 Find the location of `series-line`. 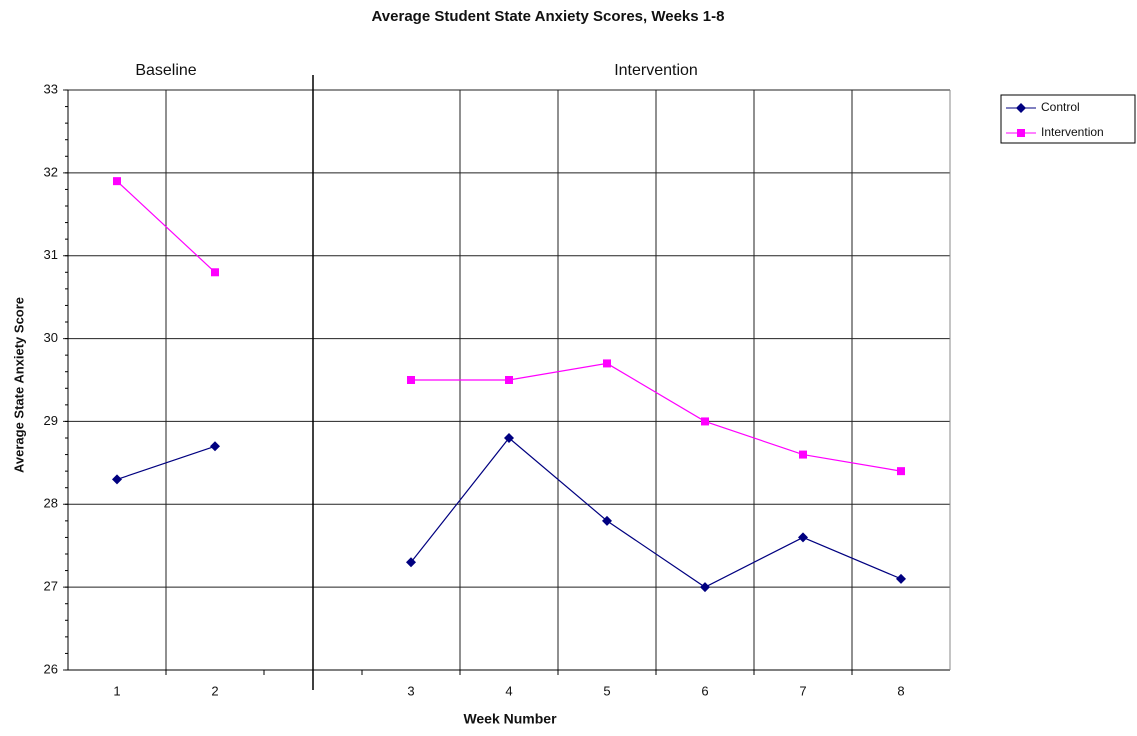

series-line is located at coordinates (509, 512).